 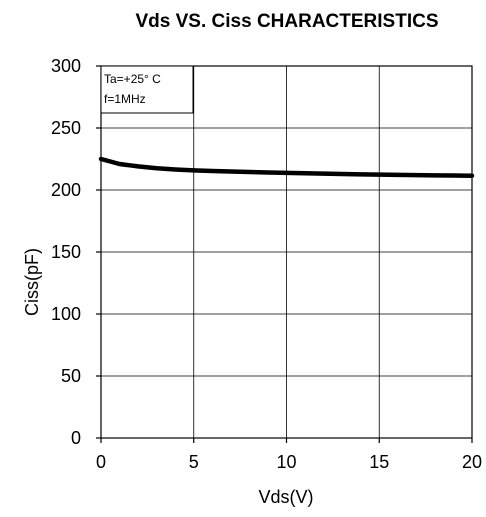 What do you see at coordinates (194, 462) in the screenshot?
I see `x-tick-label-1: 5` at bounding box center [194, 462].